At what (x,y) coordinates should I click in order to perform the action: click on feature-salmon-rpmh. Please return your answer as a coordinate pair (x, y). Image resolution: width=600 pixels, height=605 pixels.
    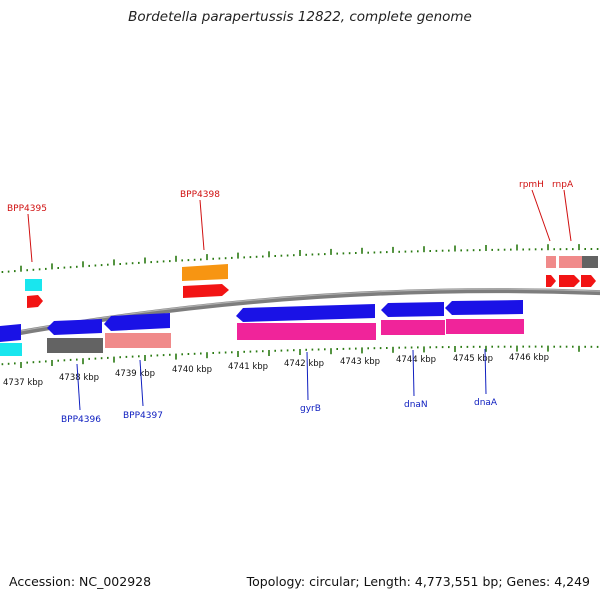
    Looking at the image, I should click on (570, 262).